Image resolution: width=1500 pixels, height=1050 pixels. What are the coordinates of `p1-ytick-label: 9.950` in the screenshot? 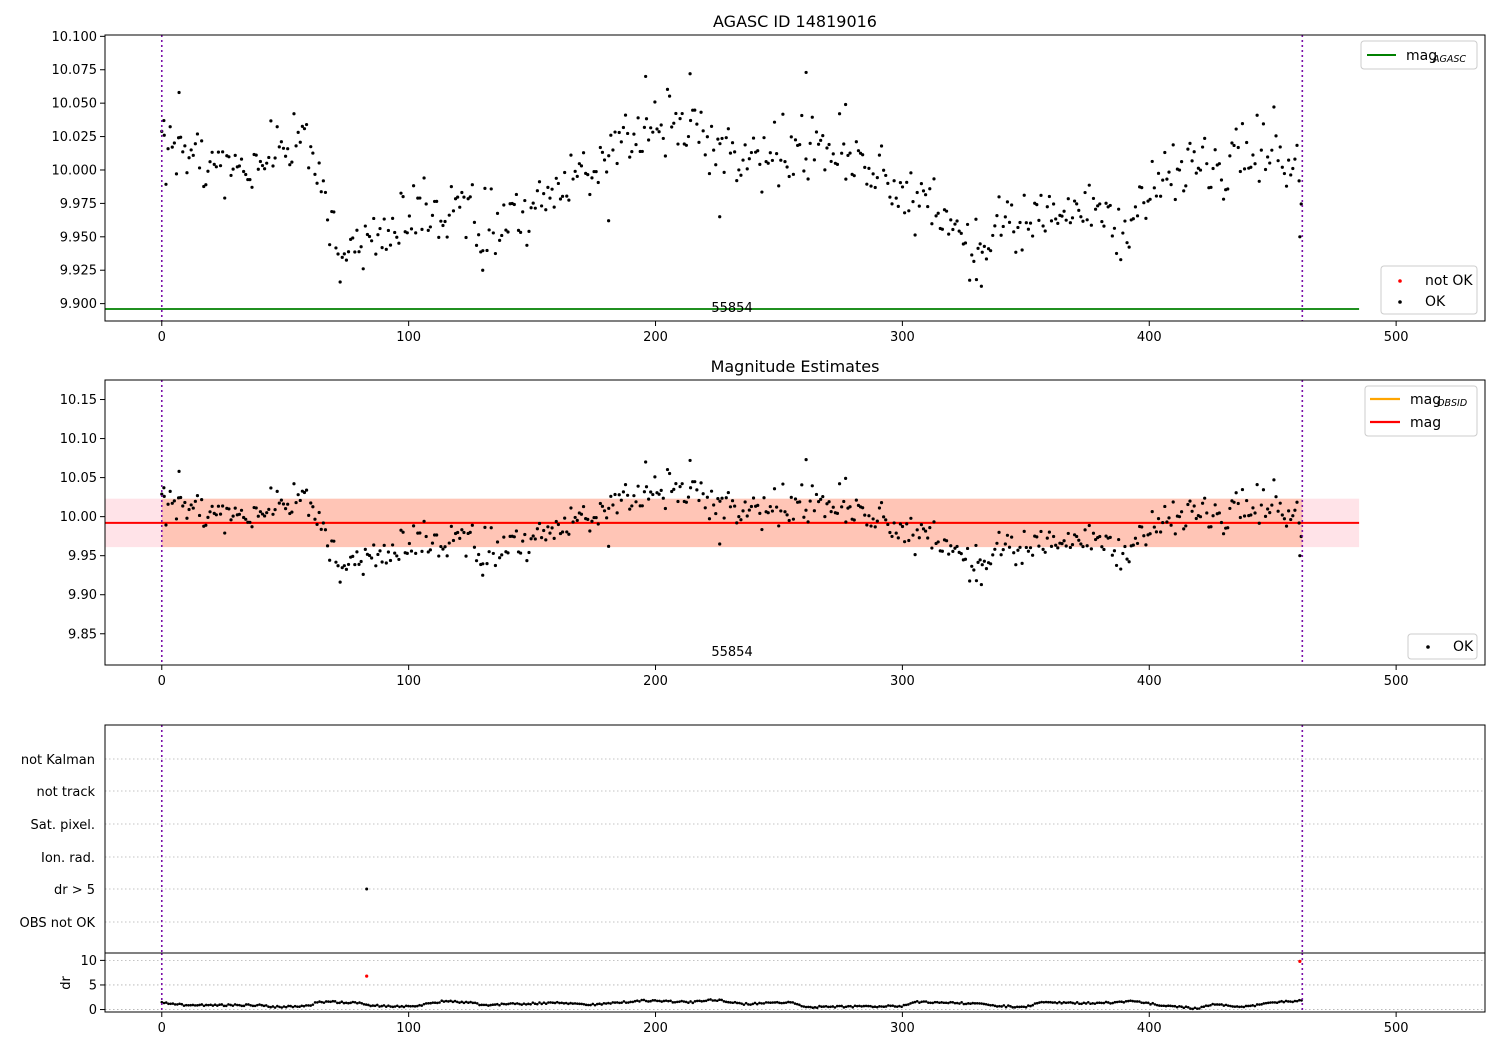 It's located at (78, 237).